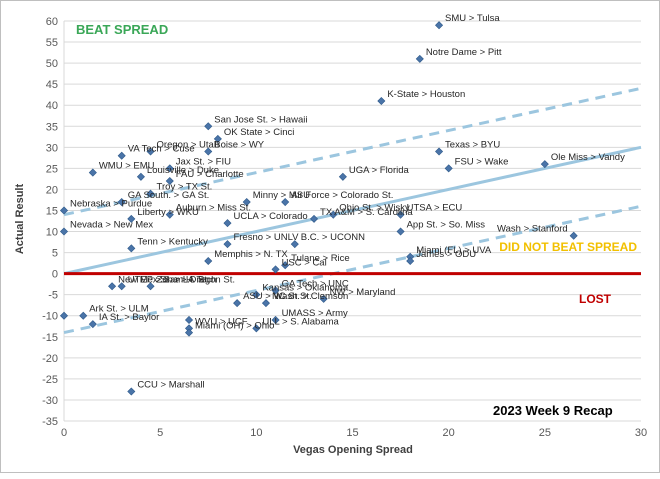 This screenshot has width=660, height=479. Describe the element at coordinates (435, 208) in the screenshot. I see `point-label: UTSA > ECU` at that location.